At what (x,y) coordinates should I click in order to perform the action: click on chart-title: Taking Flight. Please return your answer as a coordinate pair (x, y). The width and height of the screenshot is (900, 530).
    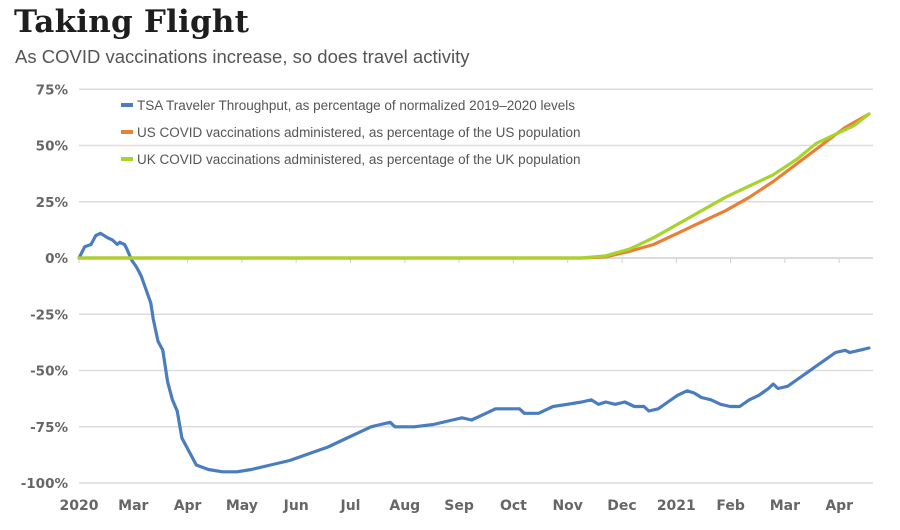
    Looking at the image, I should click on (132, 22).